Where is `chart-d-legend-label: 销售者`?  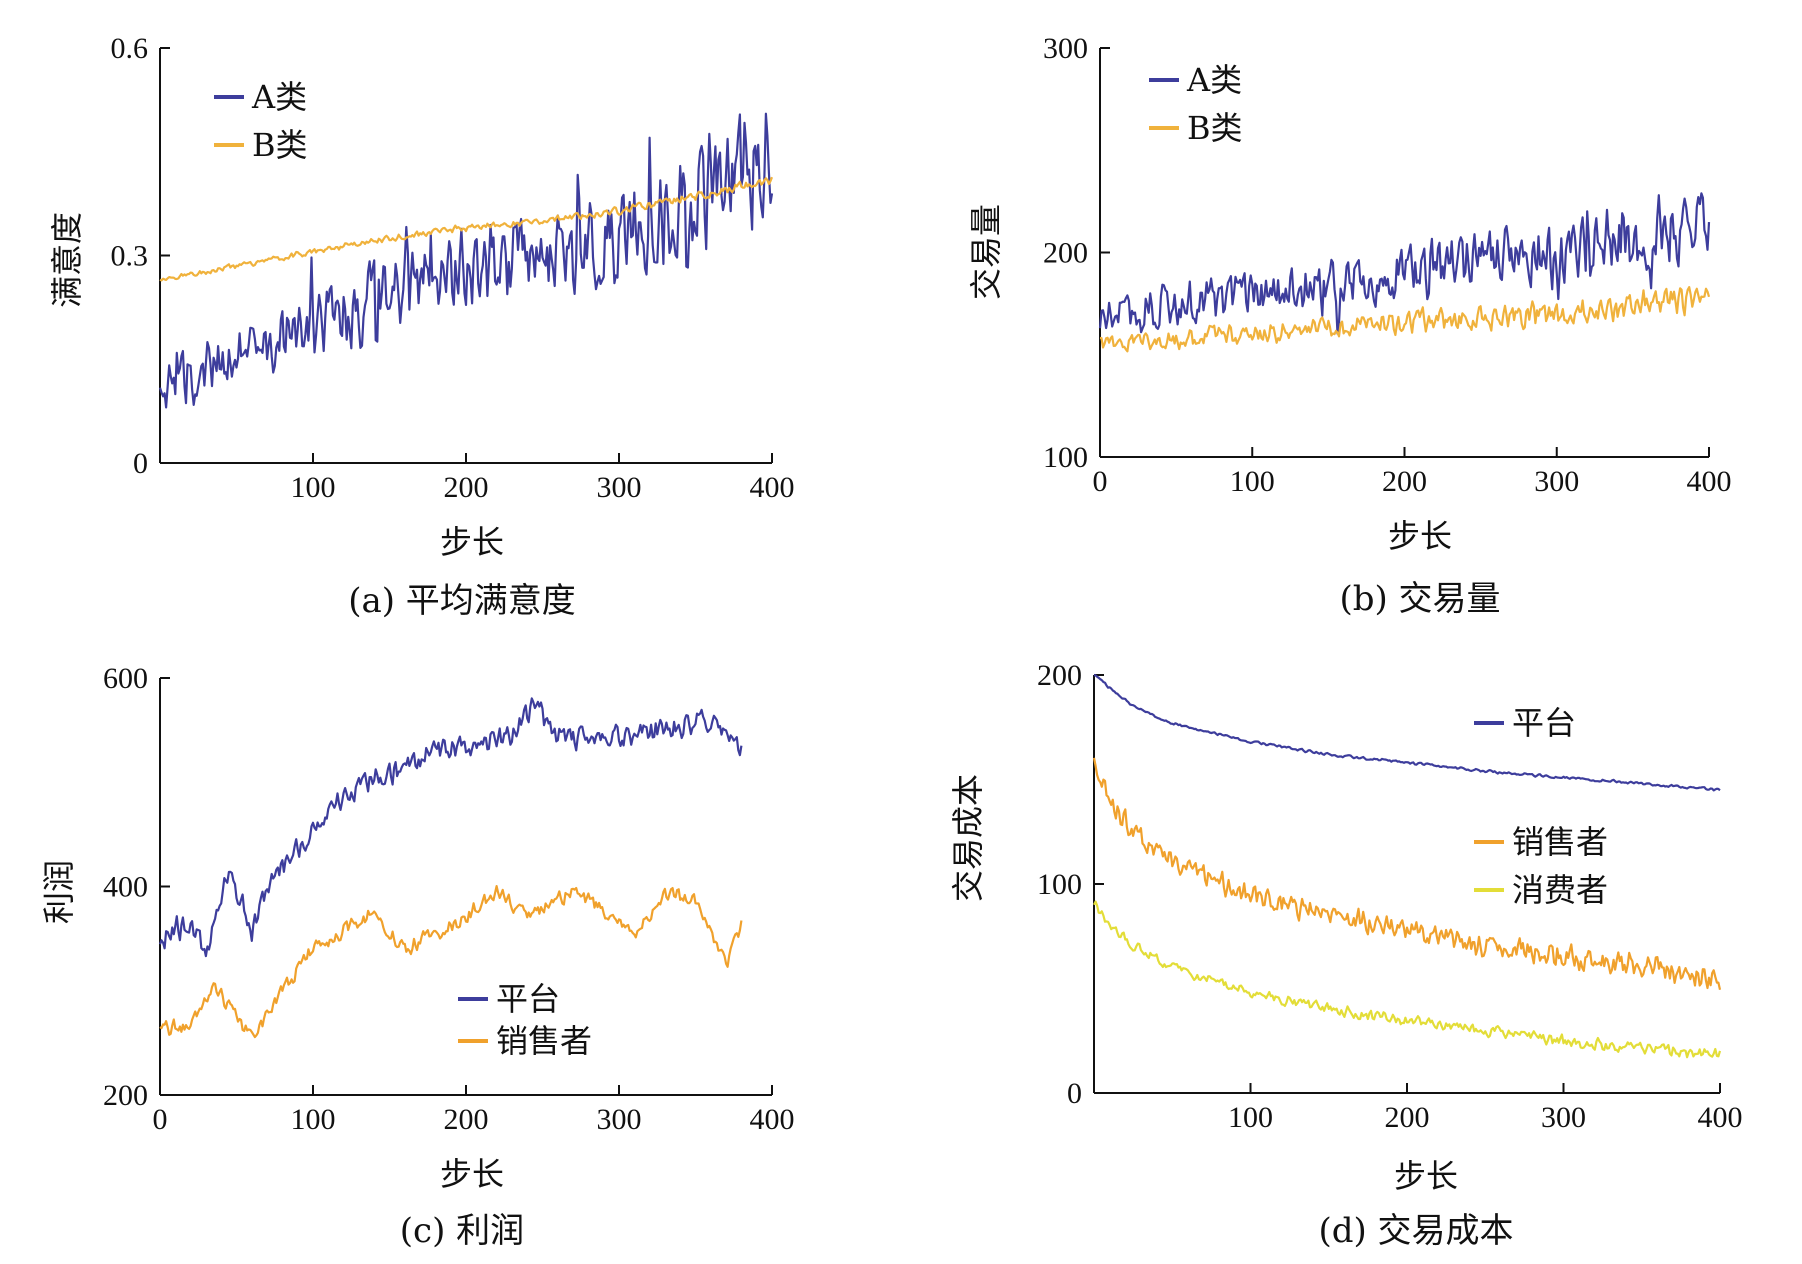
chart-d-legend-label: 销售者 is located at coordinates (1560, 842).